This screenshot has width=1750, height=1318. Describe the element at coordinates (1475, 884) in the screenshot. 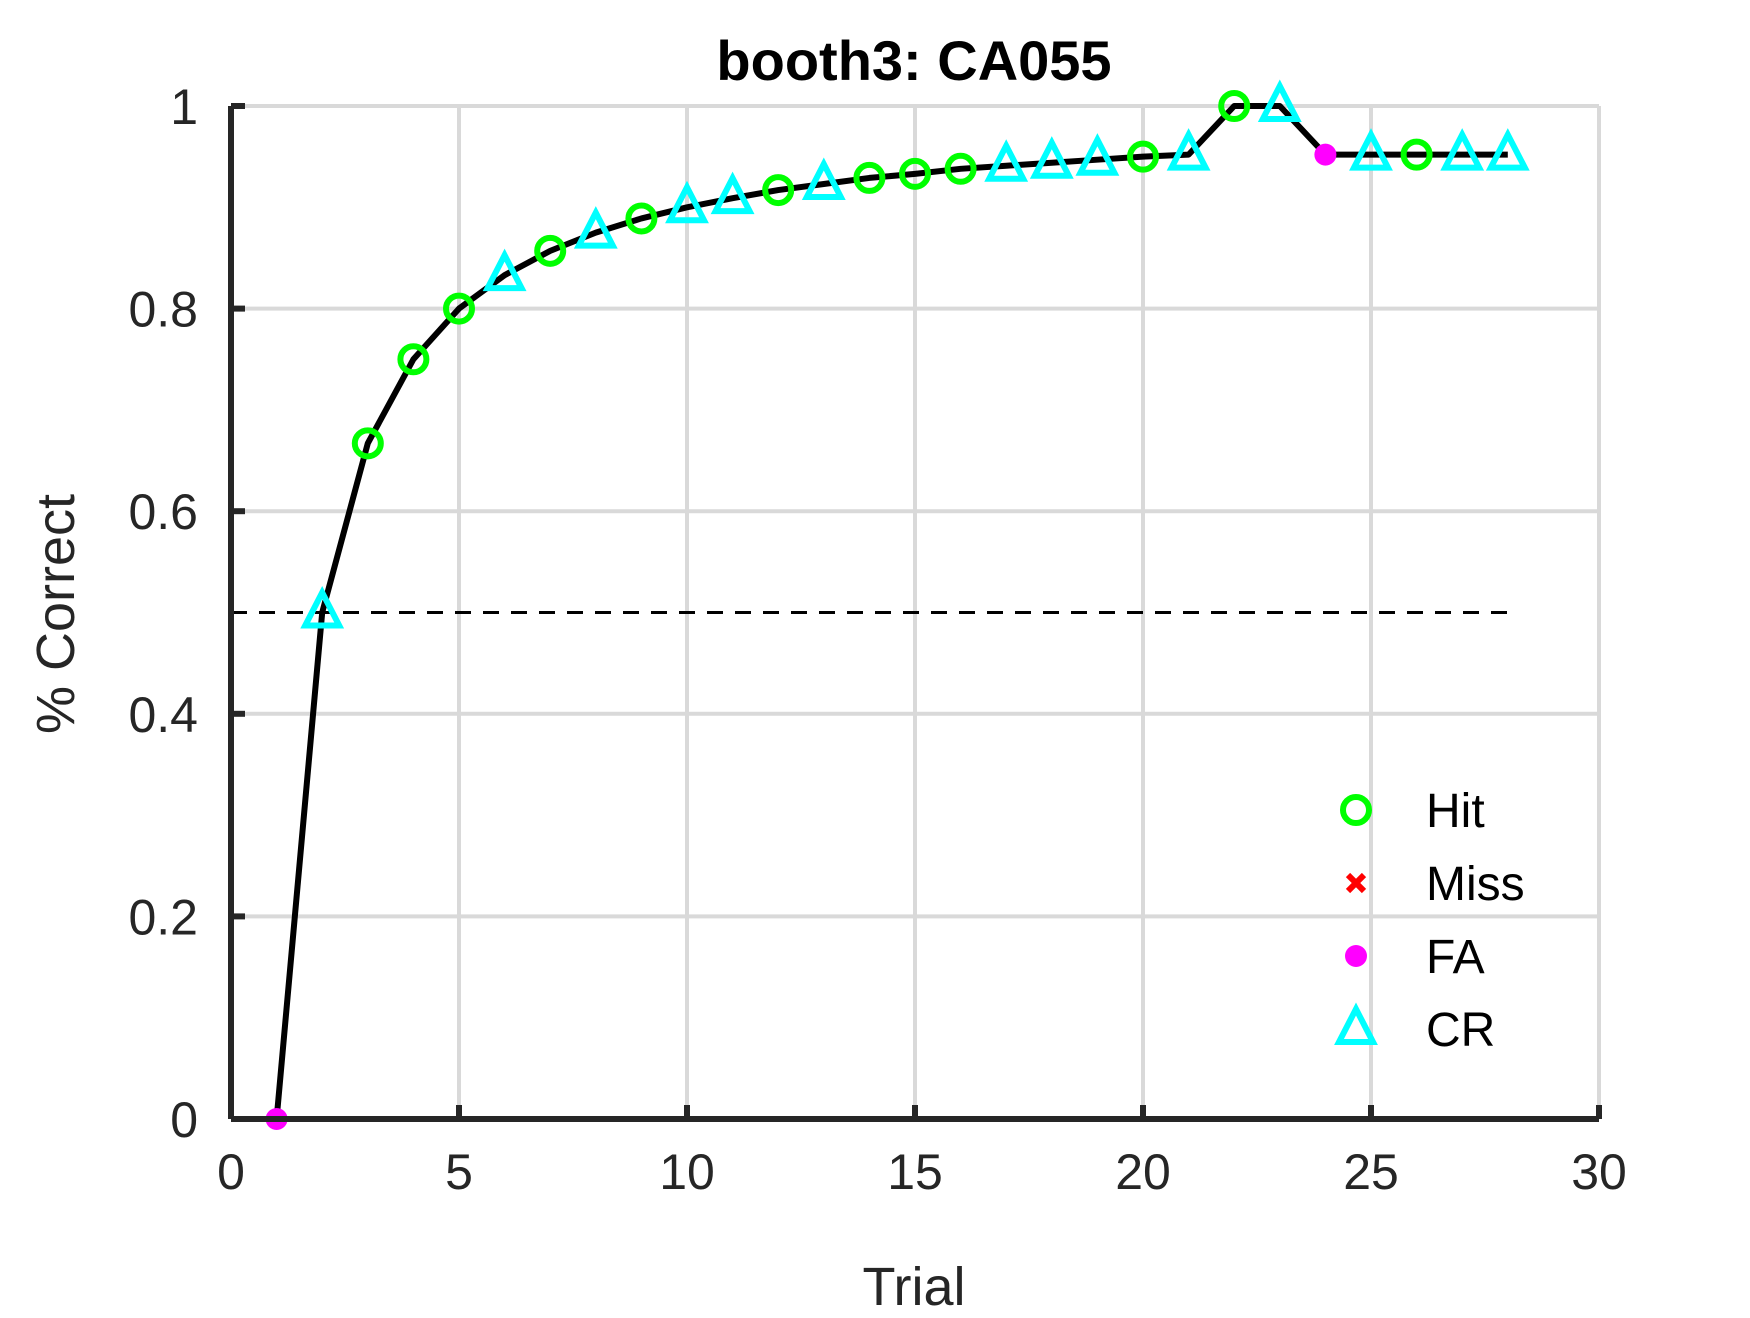

I see `legend-label-miss: Miss` at that location.